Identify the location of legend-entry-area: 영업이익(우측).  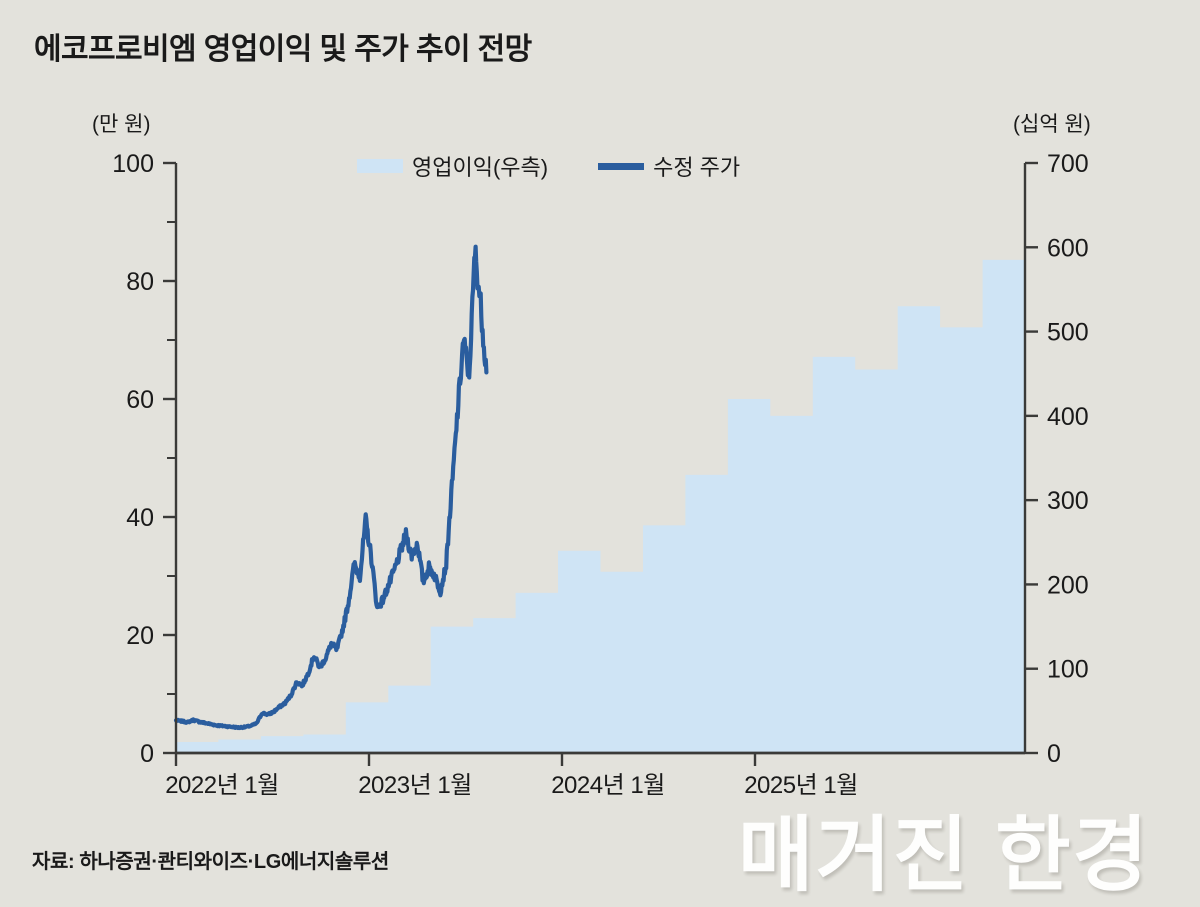
(452, 166).